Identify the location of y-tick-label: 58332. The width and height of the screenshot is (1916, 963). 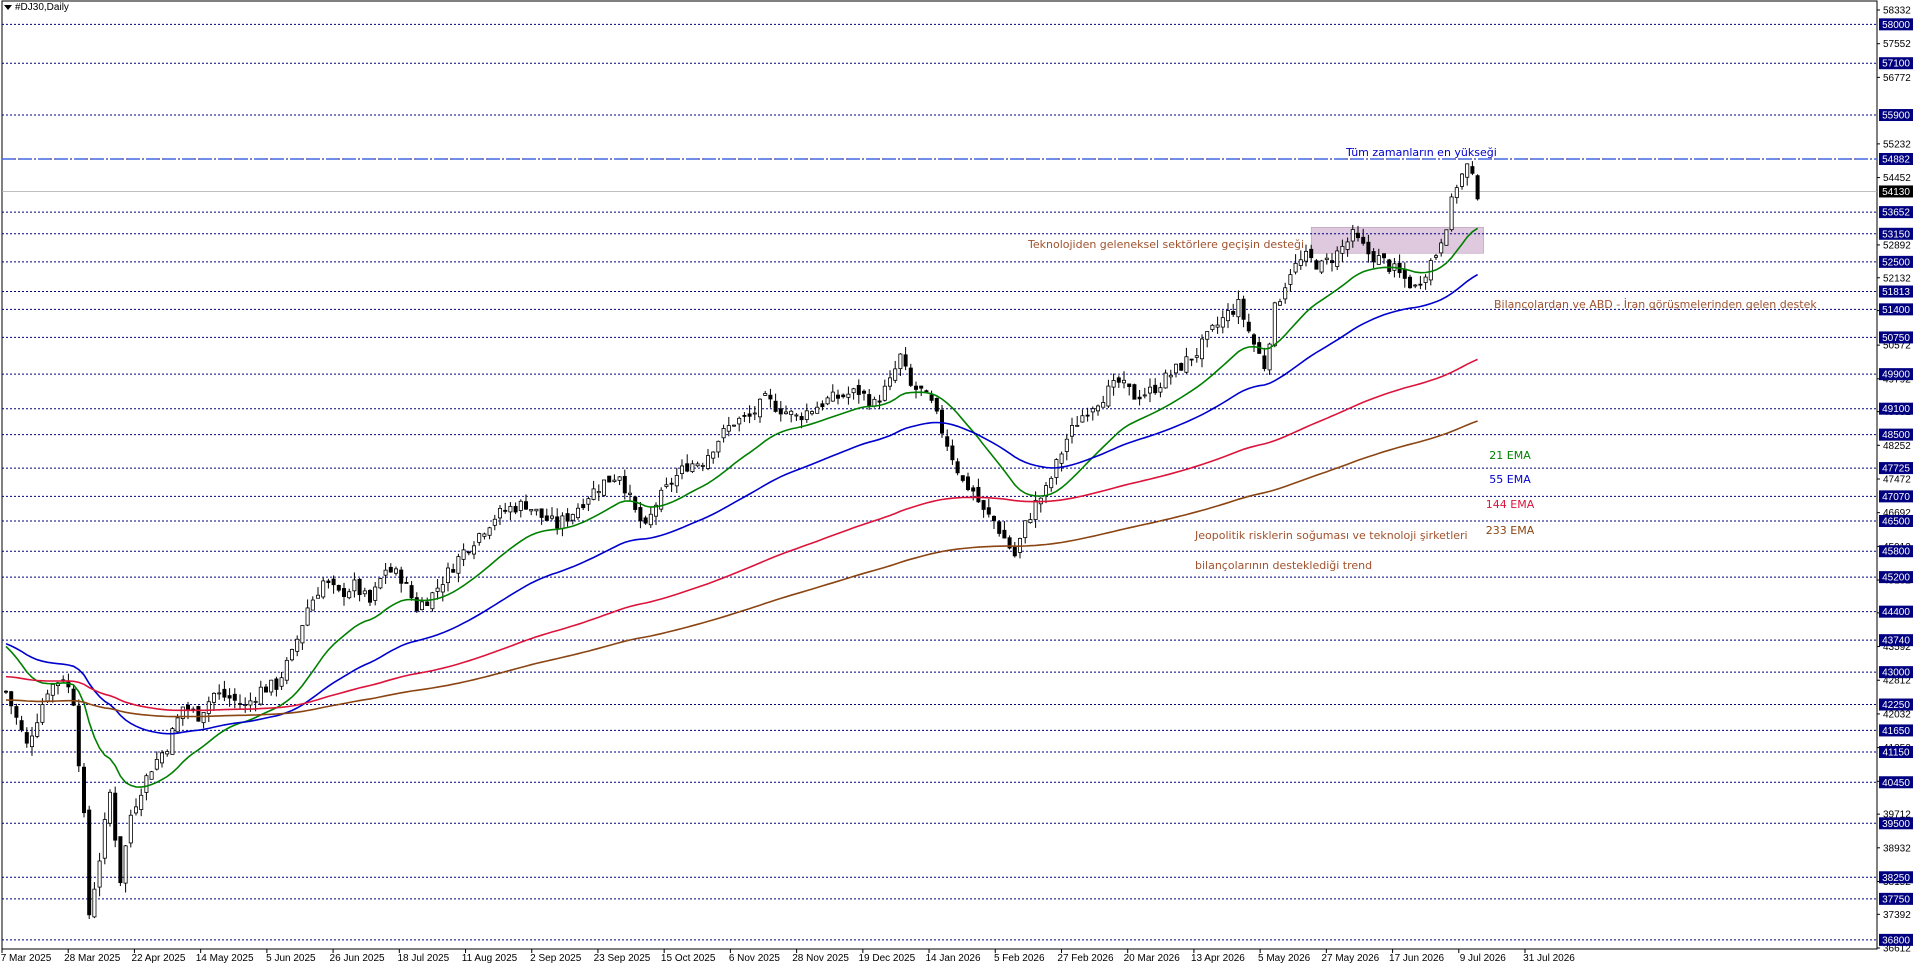
(1897, 11).